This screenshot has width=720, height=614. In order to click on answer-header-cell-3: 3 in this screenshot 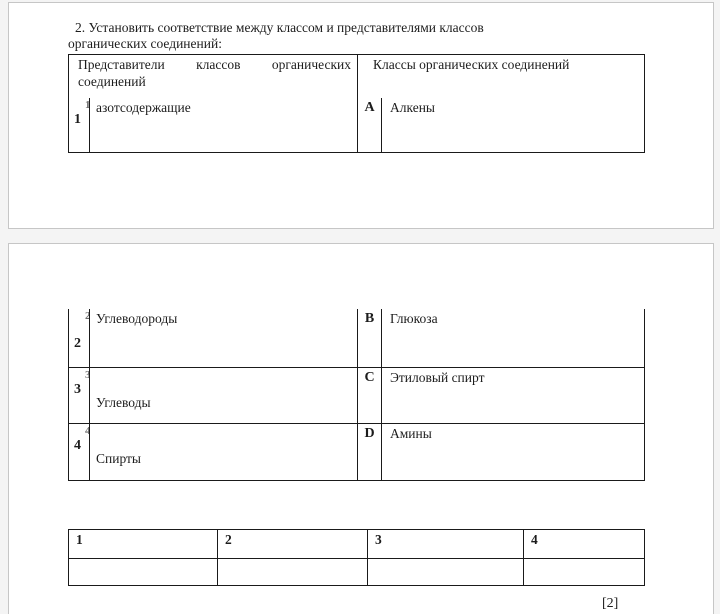, I will do `click(446, 544)`.